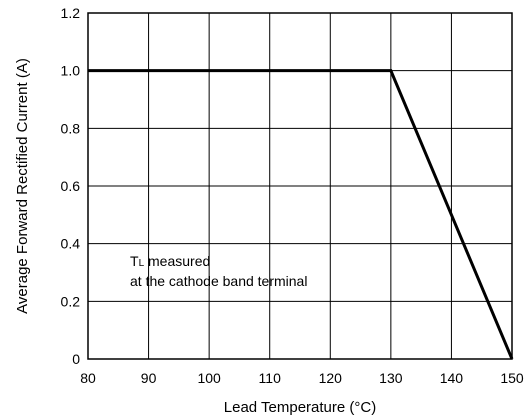 This screenshot has width=527, height=419. What do you see at coordinates (71, 128) in the screenshot?
I see `y-tick-label-0.8: 0.8` at bounding box center [71, 128].